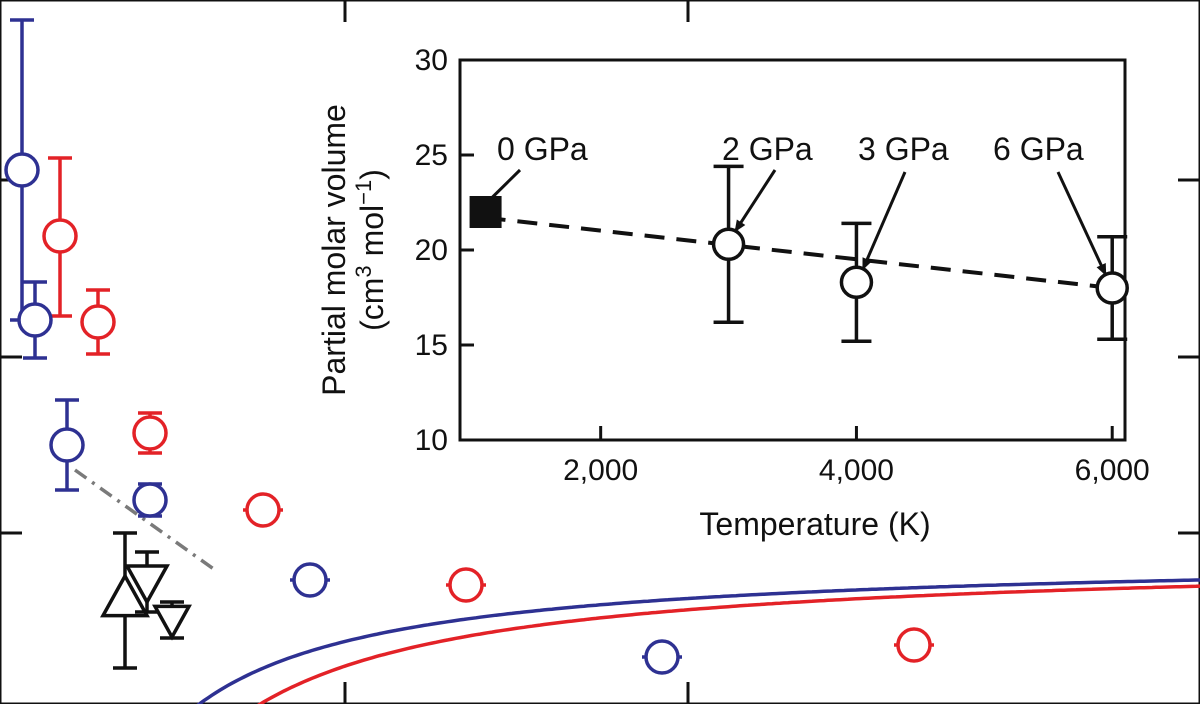  What do you see at coordinates (431, 440) in the screenshot?
I see `inset-y-tick-label-0: 10` at bounding box center [431, 440].